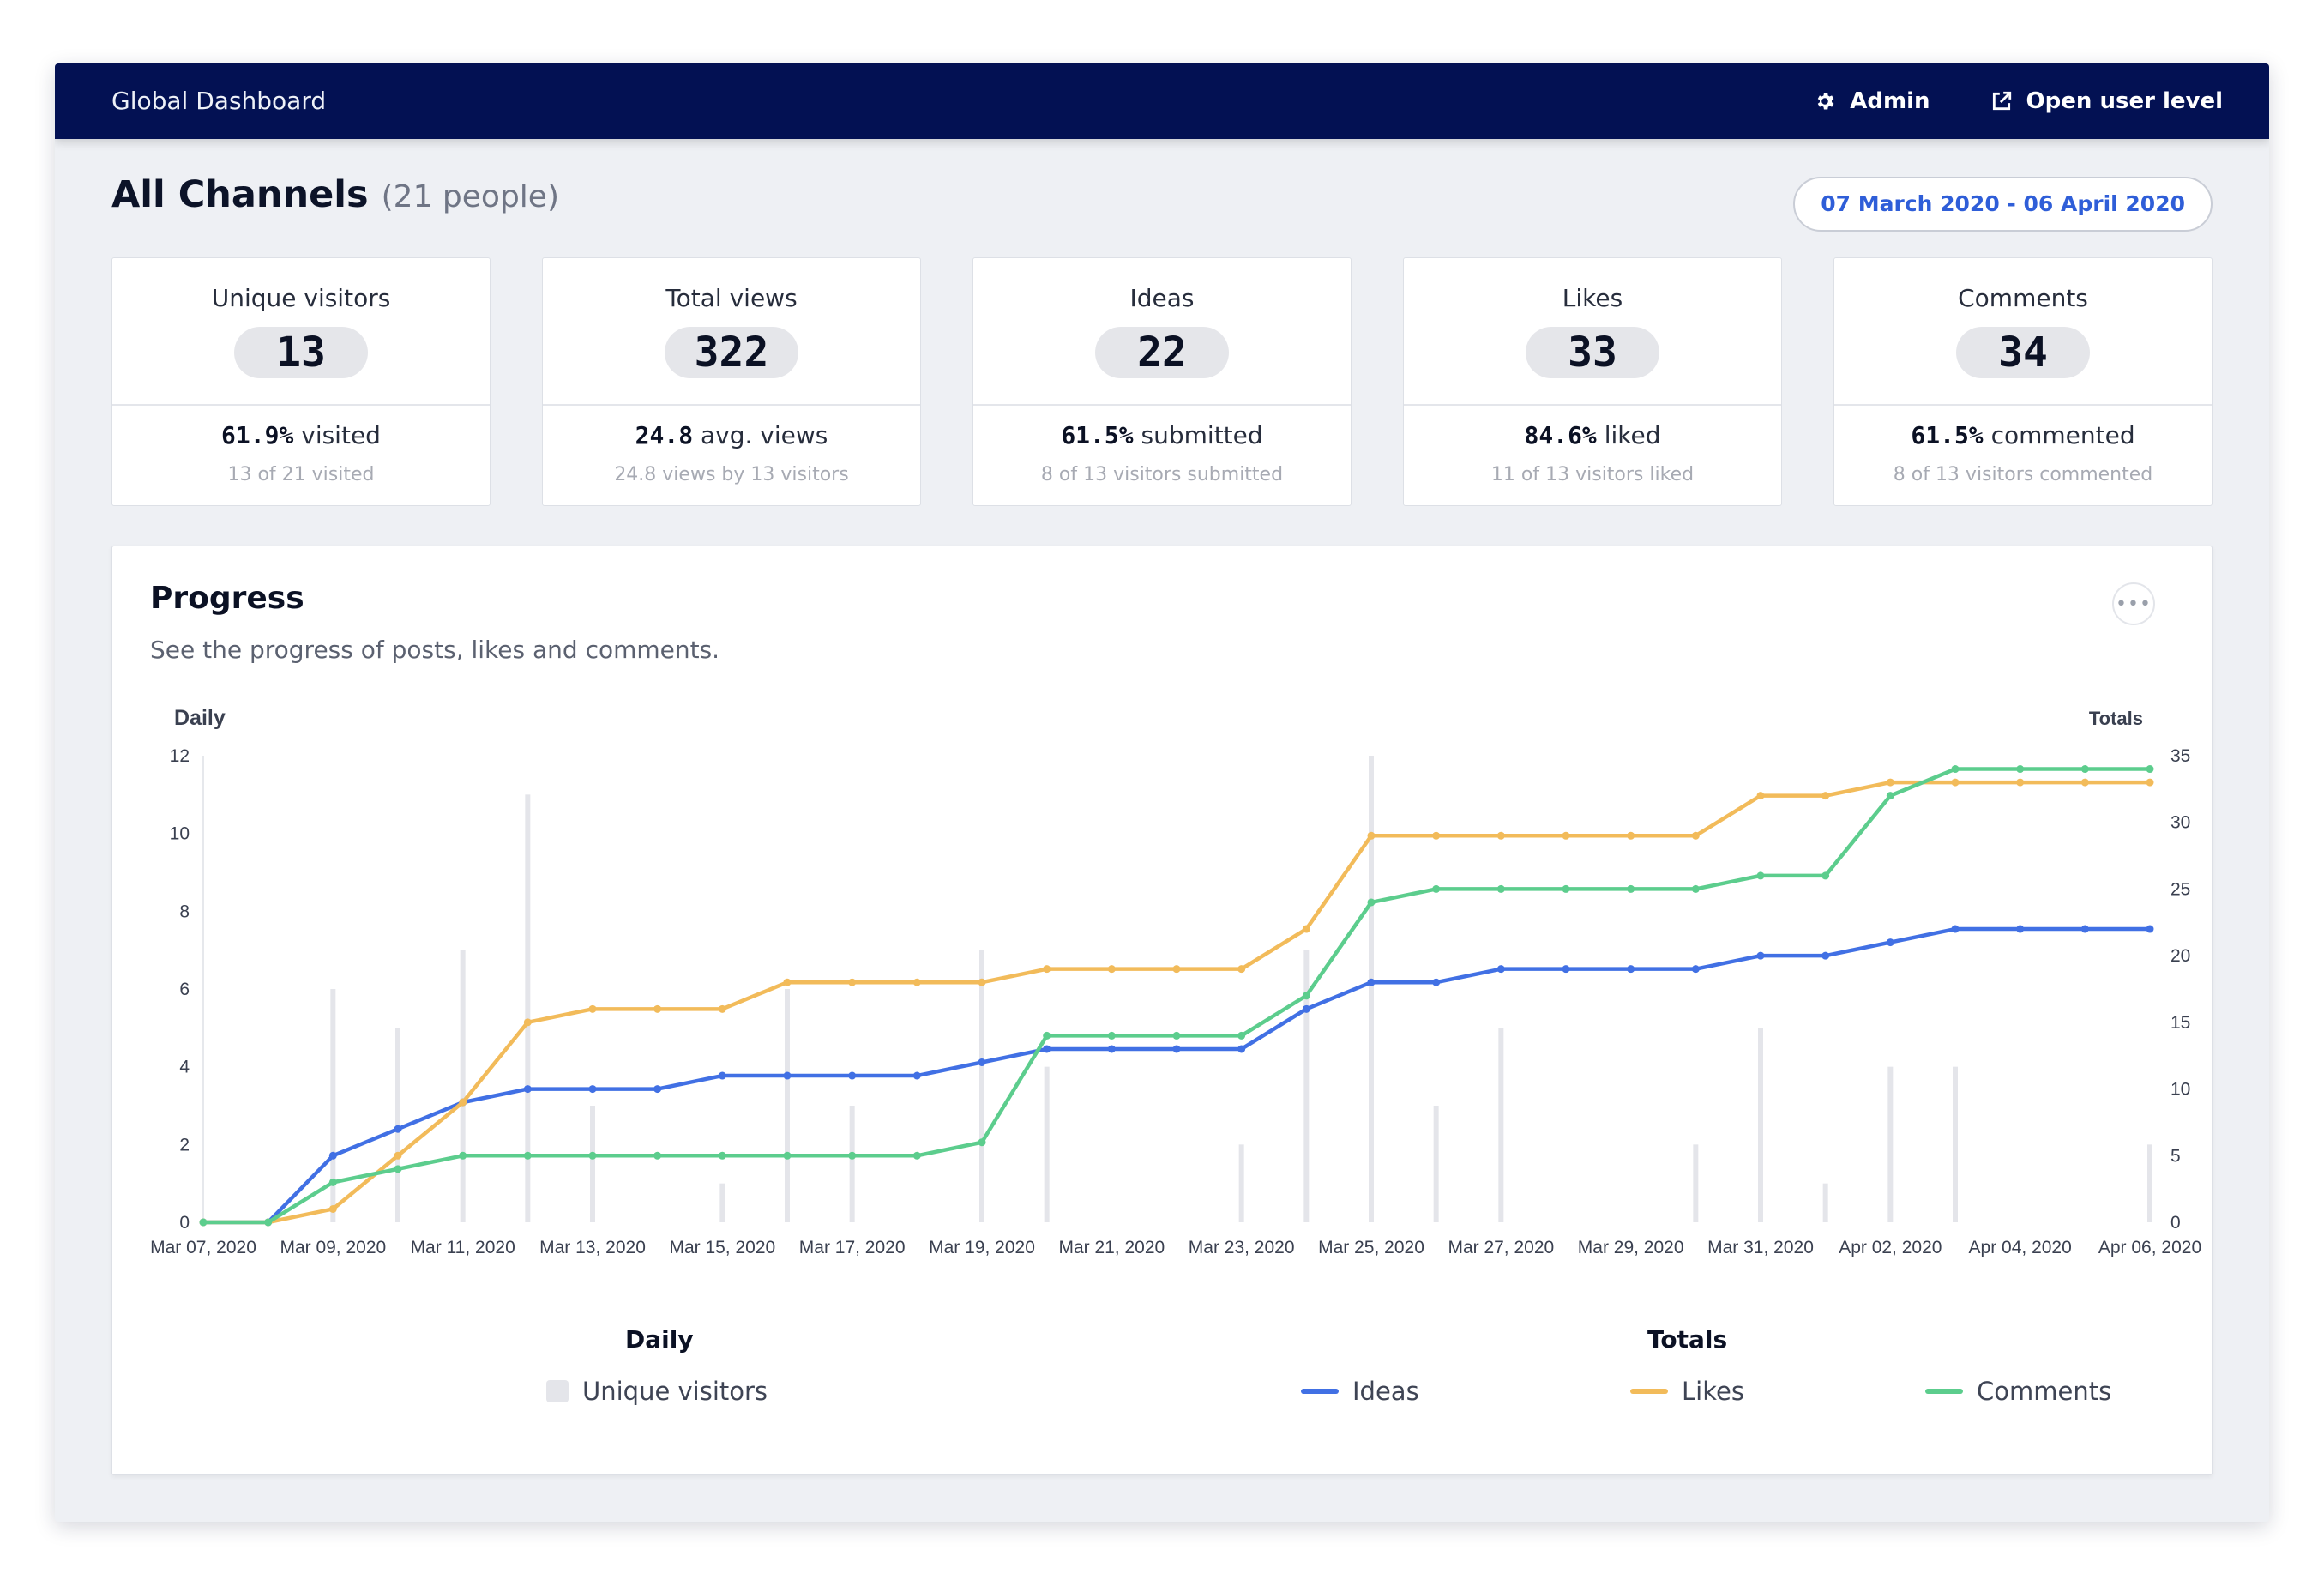 This screenshot has width=2324, height=1580. I want to click on legend-unique-visitors: Unique visitors, so click(657, 1392).